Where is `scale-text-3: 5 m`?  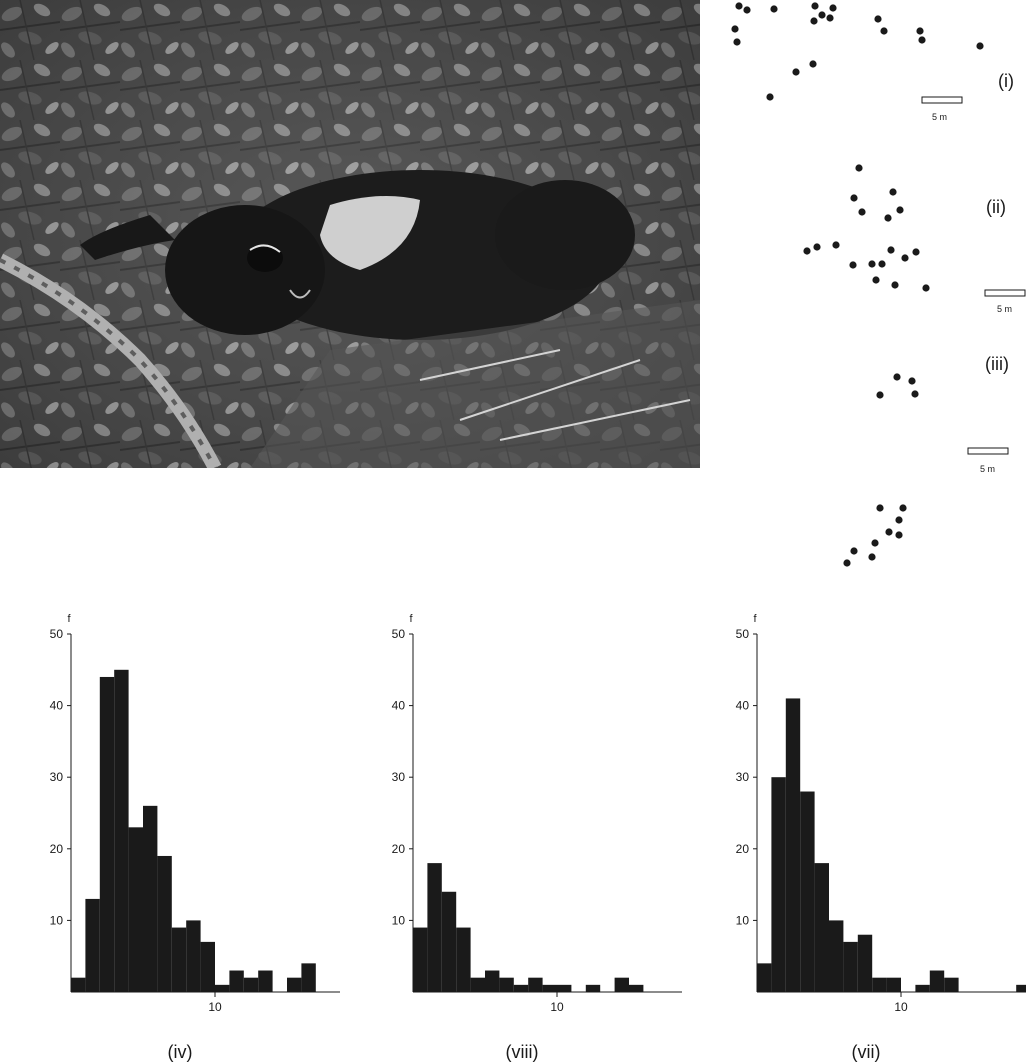
scale-text-3: 5 m is located at coordinates (987, 469).